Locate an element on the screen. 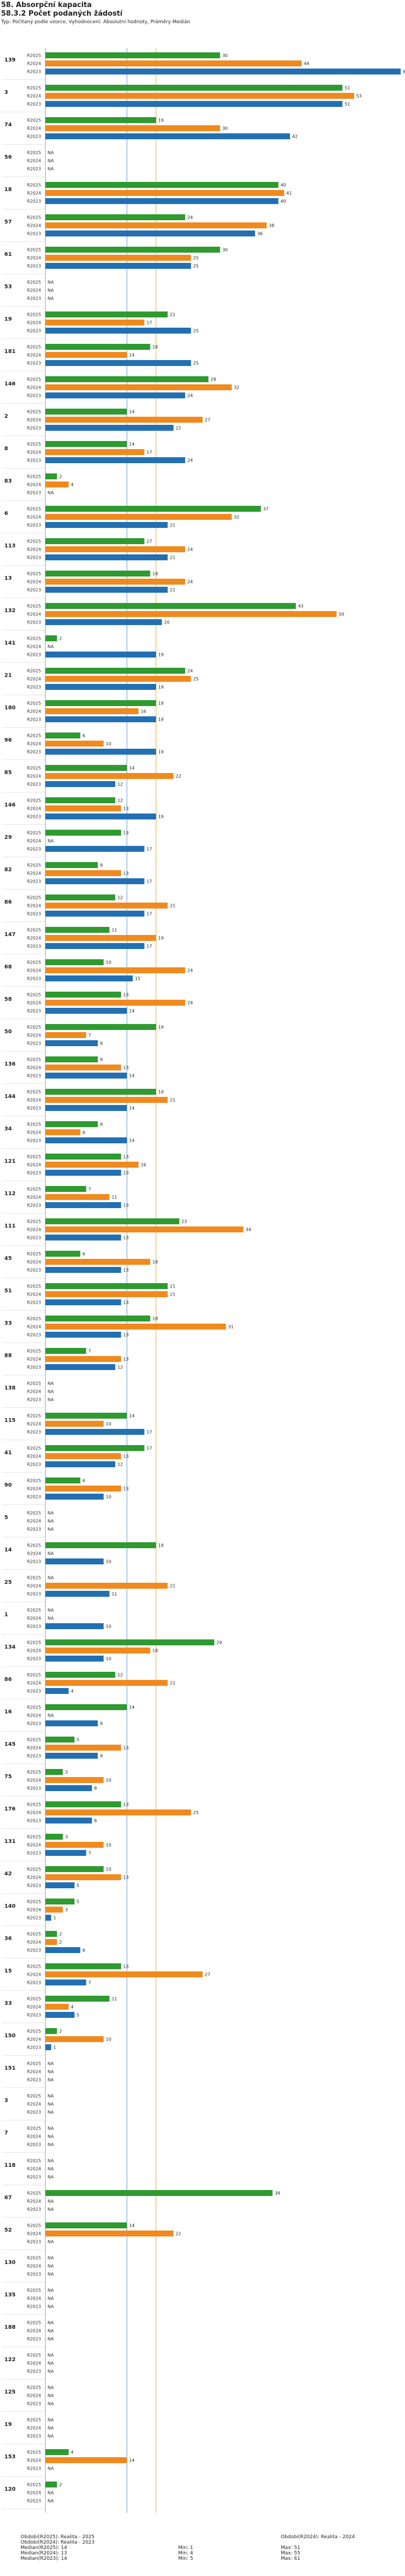  footer-col-2: Min: 1 Min: 4 Min: 5 is located at coordinates (186, 2547).